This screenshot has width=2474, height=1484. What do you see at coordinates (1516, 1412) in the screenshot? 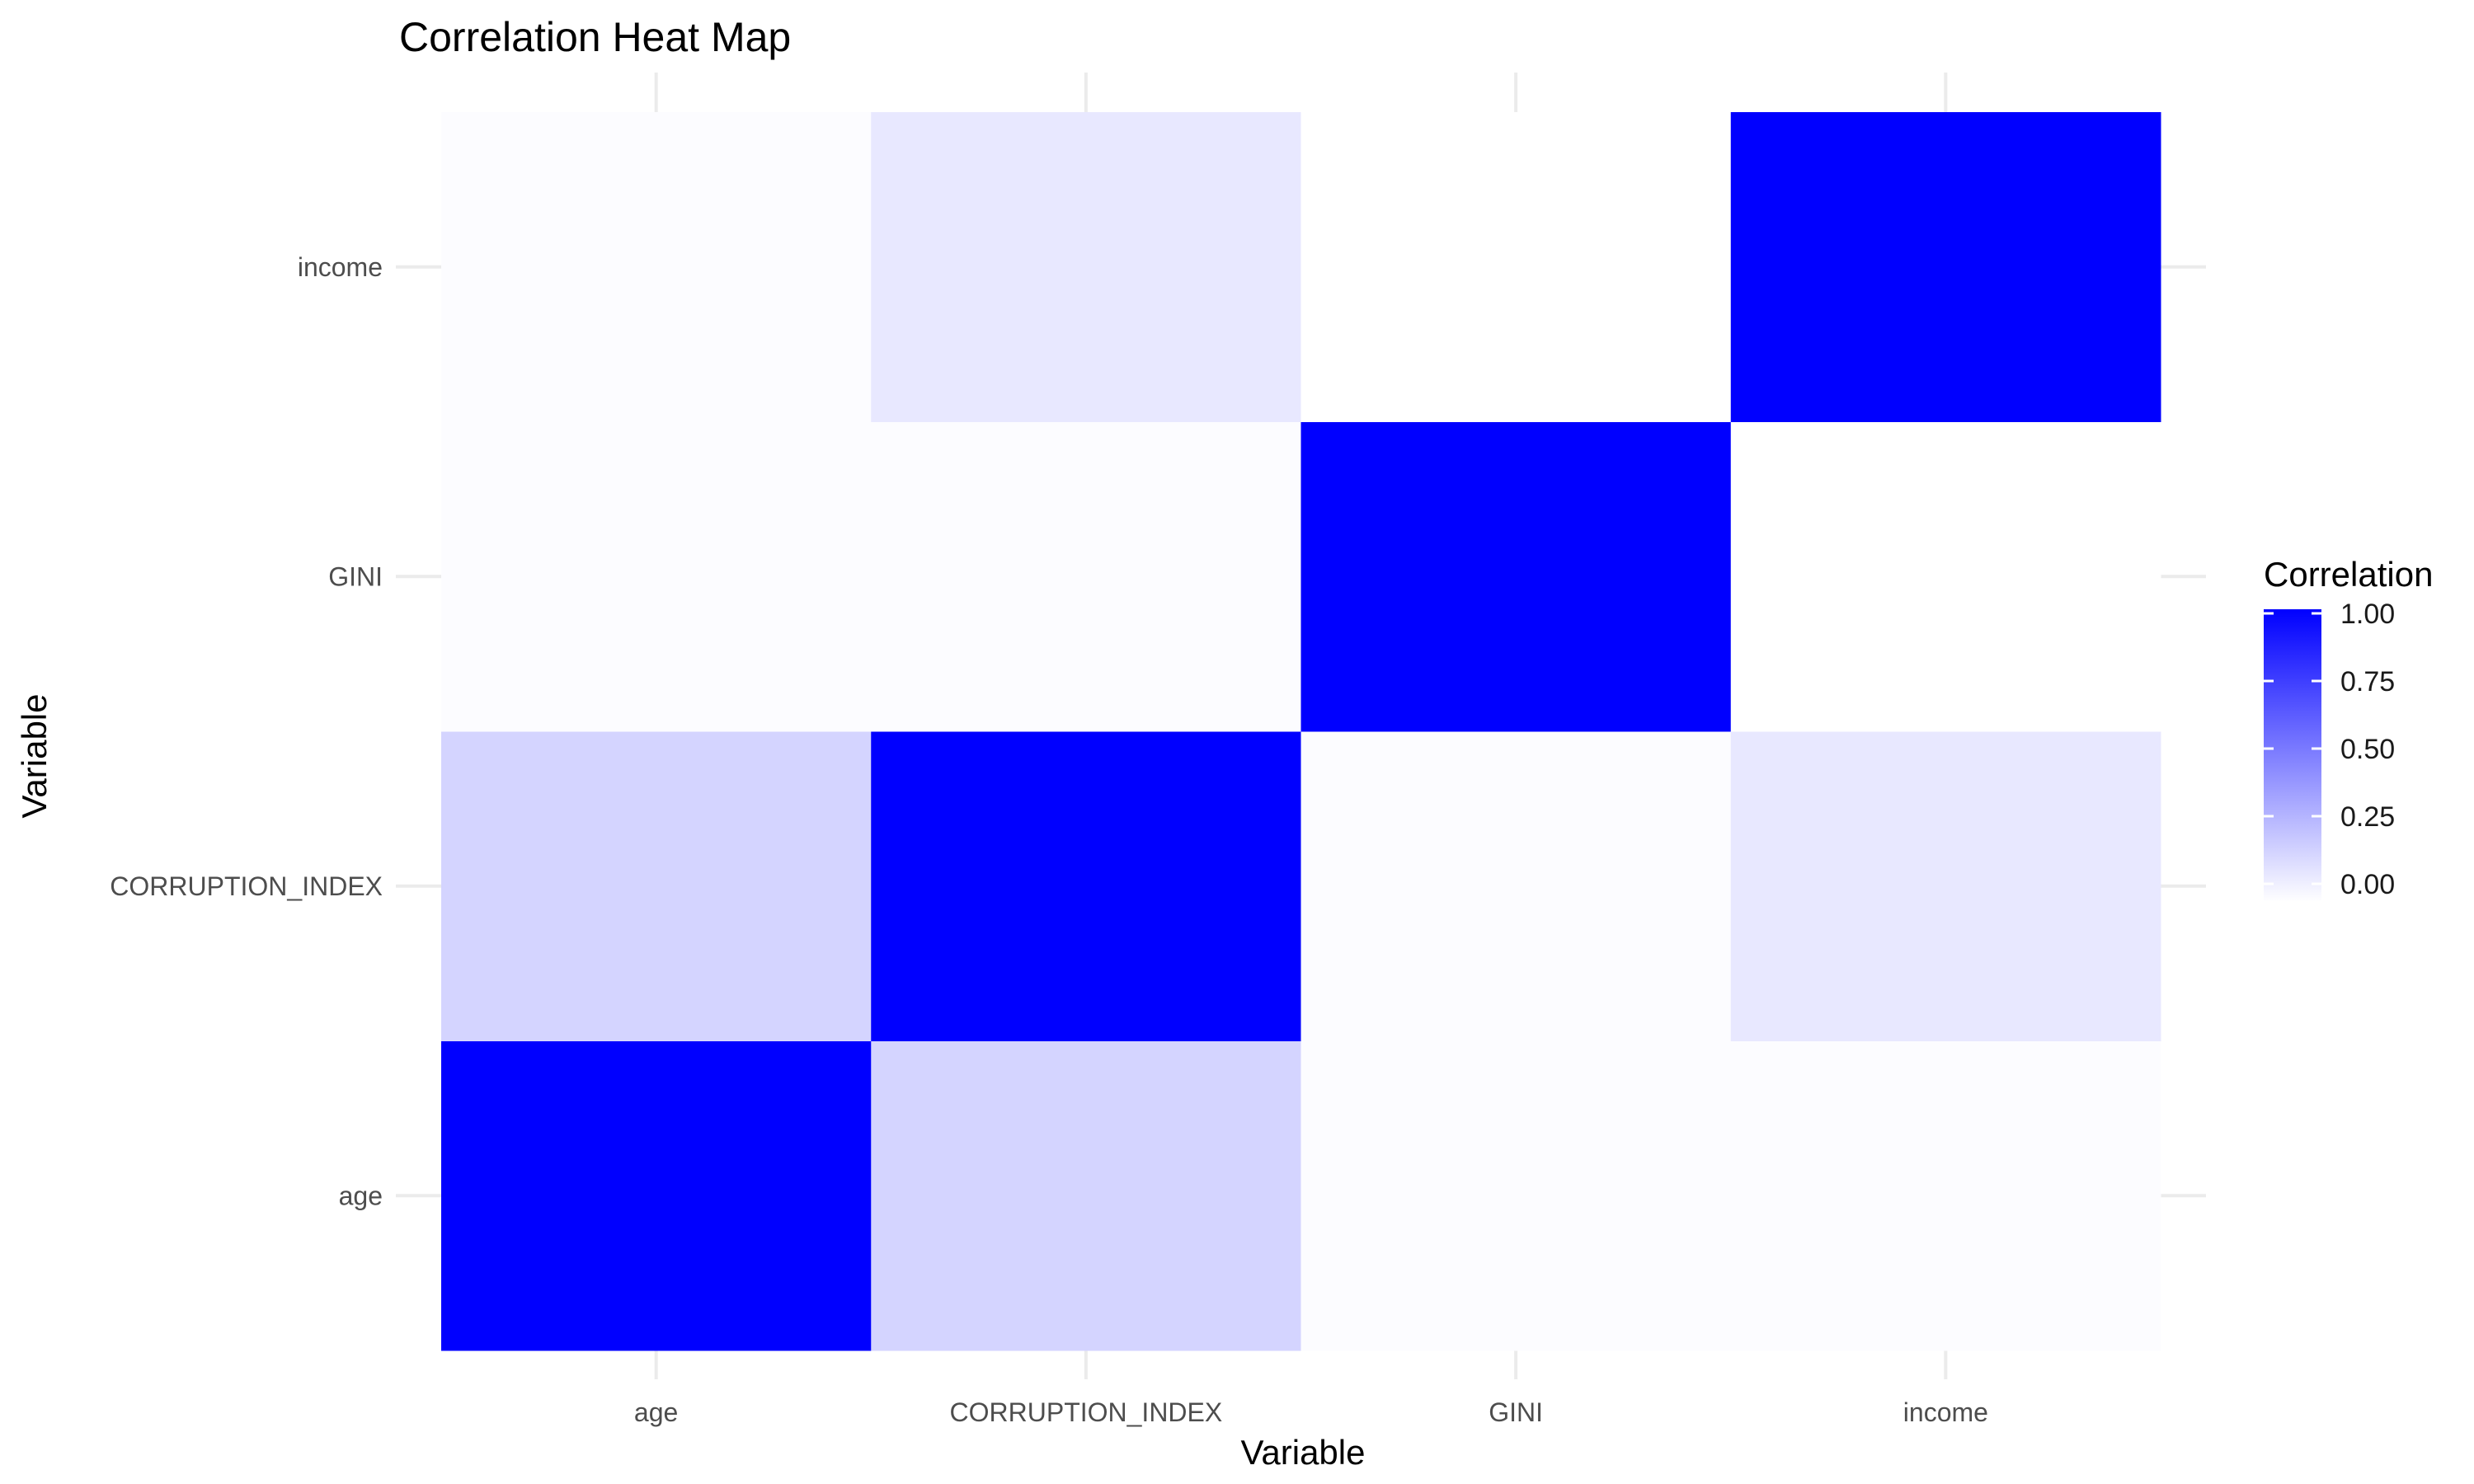
I see `x-tick-label: GINI` at bounding box center [1516, 1412].